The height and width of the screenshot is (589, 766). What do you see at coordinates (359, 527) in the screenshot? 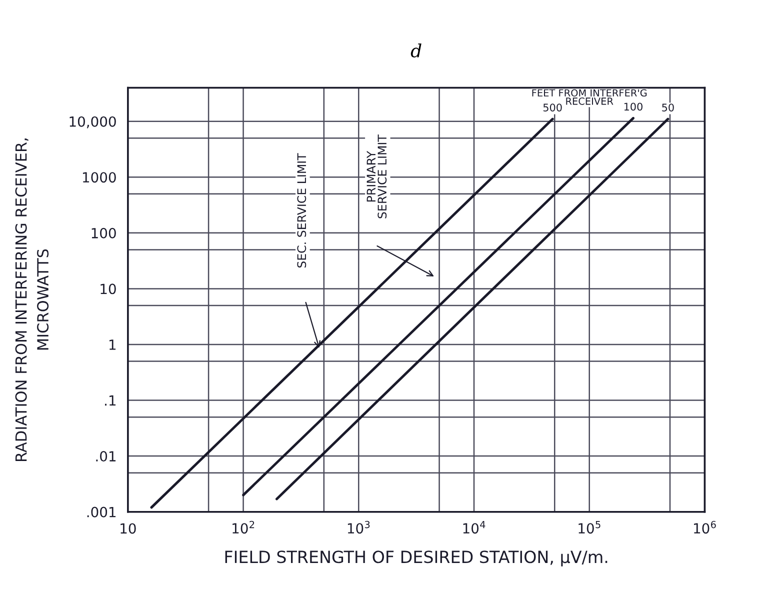
I see `x-tick-label: 10$^{3}$` at bounding box center [359, 527].